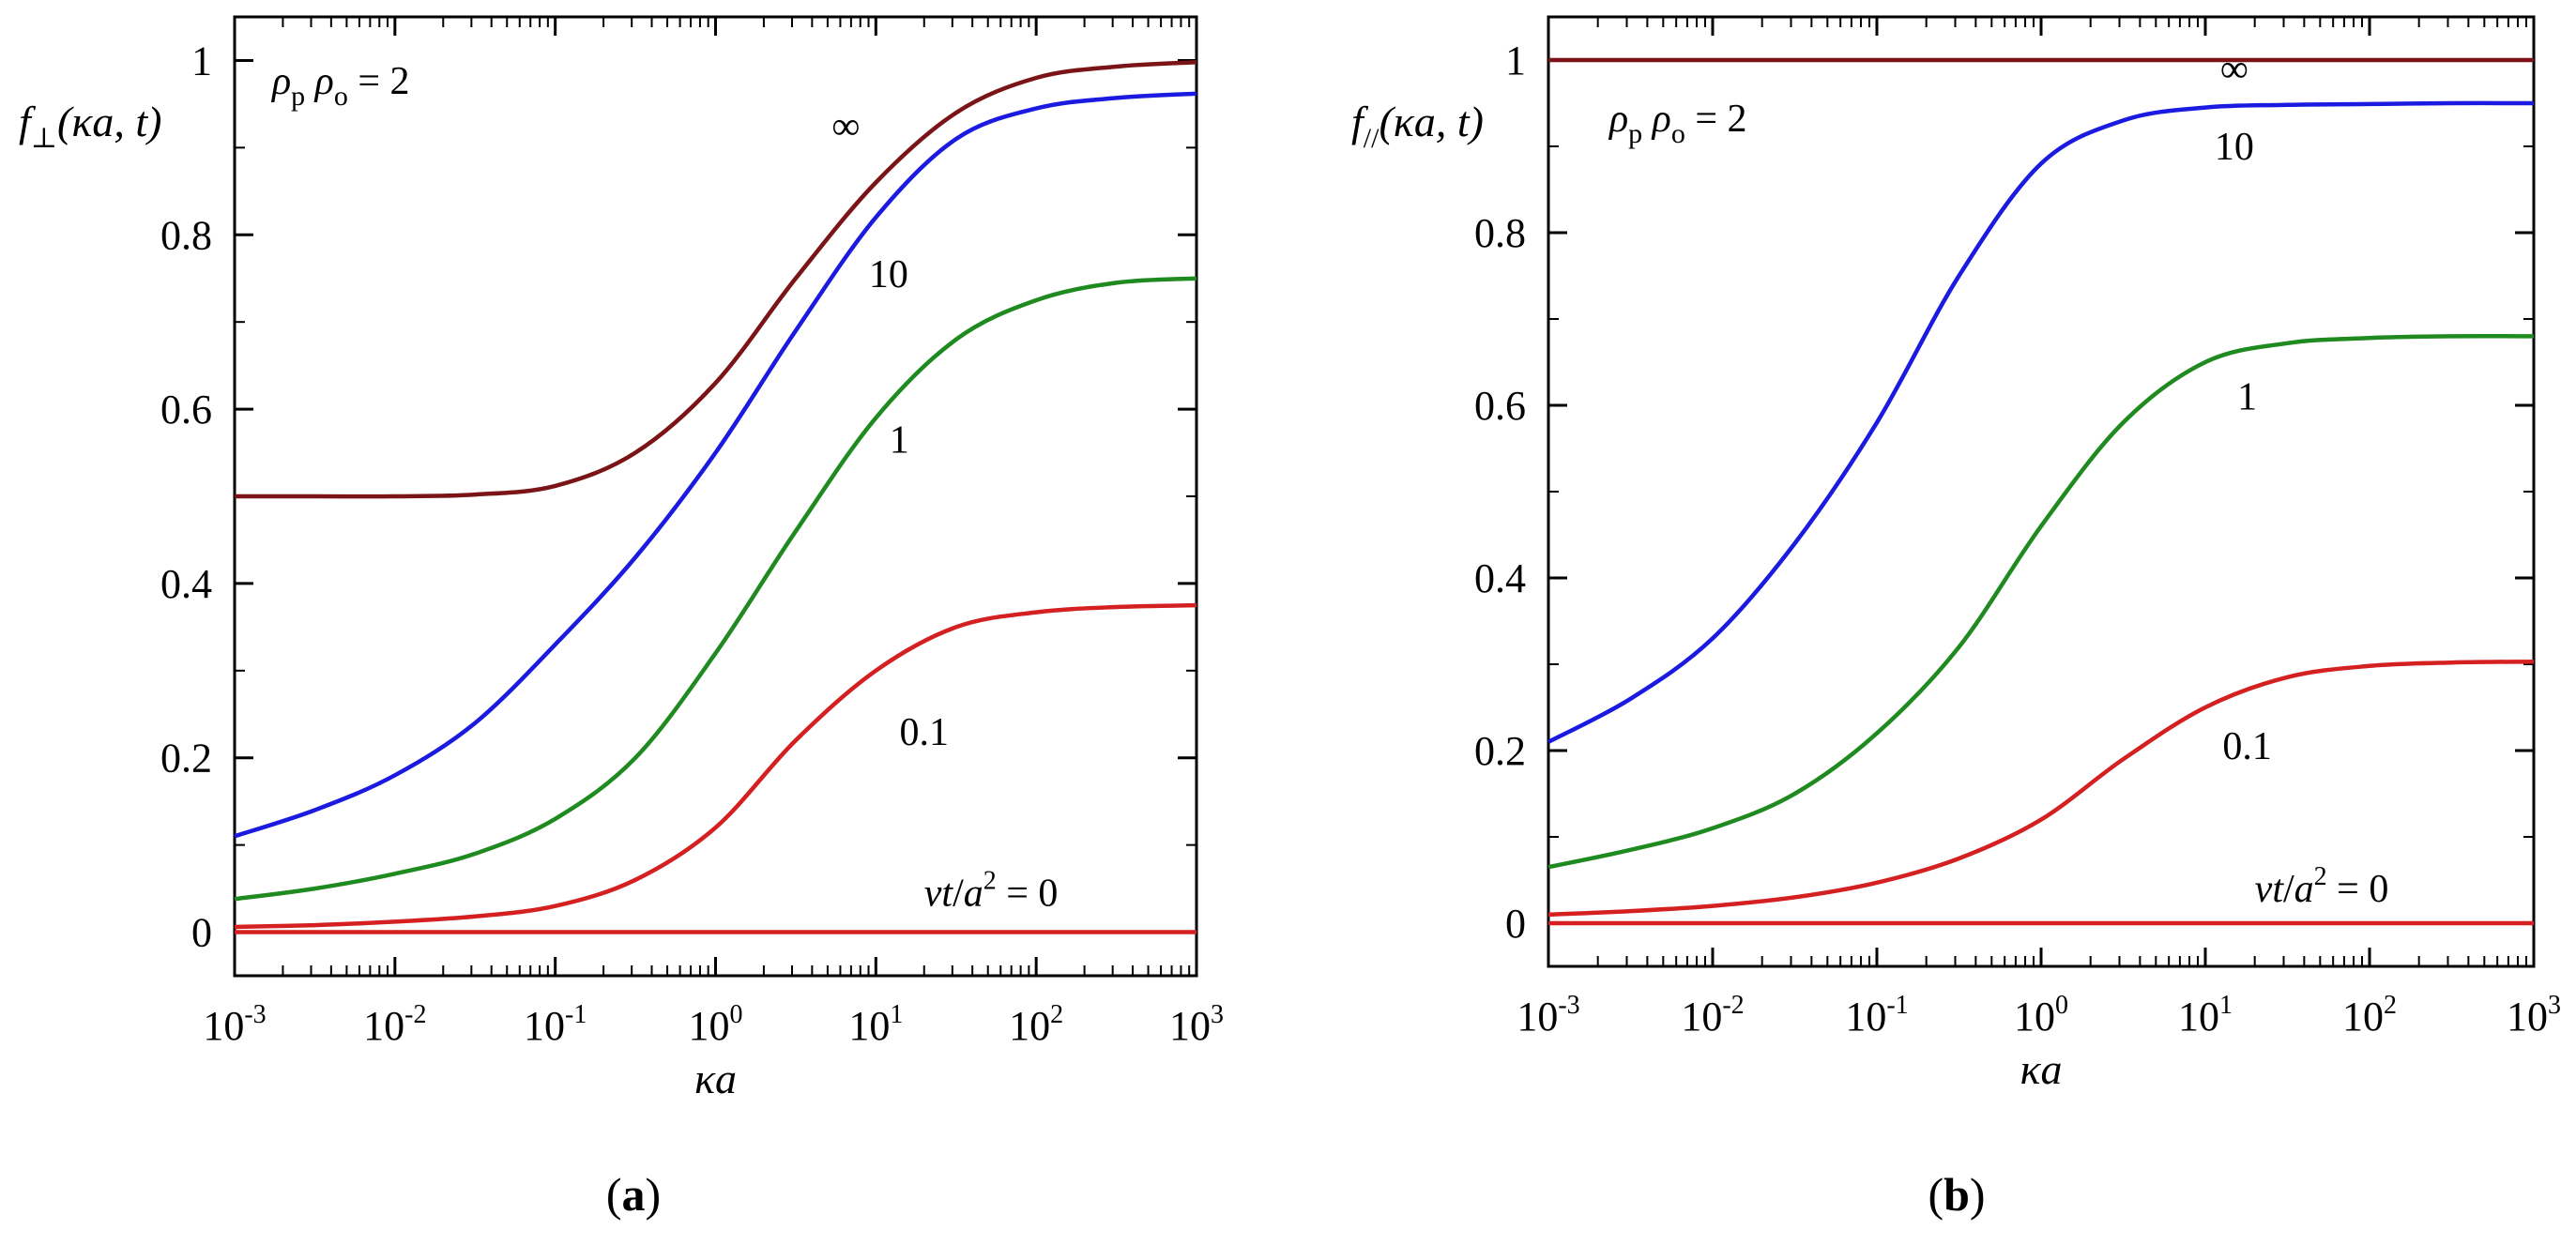  I want to click on y-axis-label: f⊥(κa, t), so click(90, 126).